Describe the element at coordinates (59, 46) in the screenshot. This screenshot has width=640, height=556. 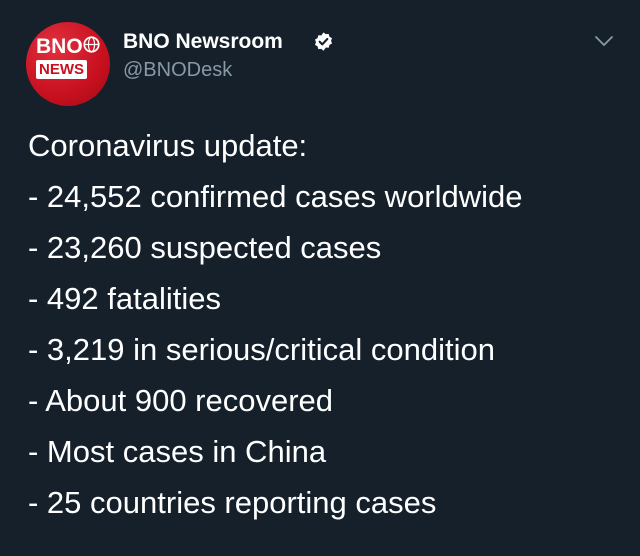
I see `avatar-logo-top: BNO` at that location.